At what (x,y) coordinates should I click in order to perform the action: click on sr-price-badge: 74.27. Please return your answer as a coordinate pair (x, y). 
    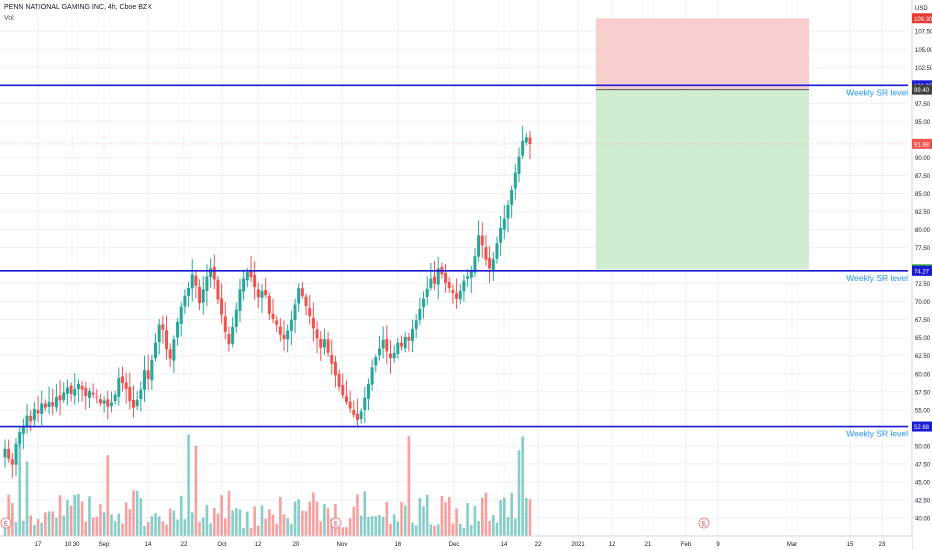
    Looking at the image, I should click on (922, 272).